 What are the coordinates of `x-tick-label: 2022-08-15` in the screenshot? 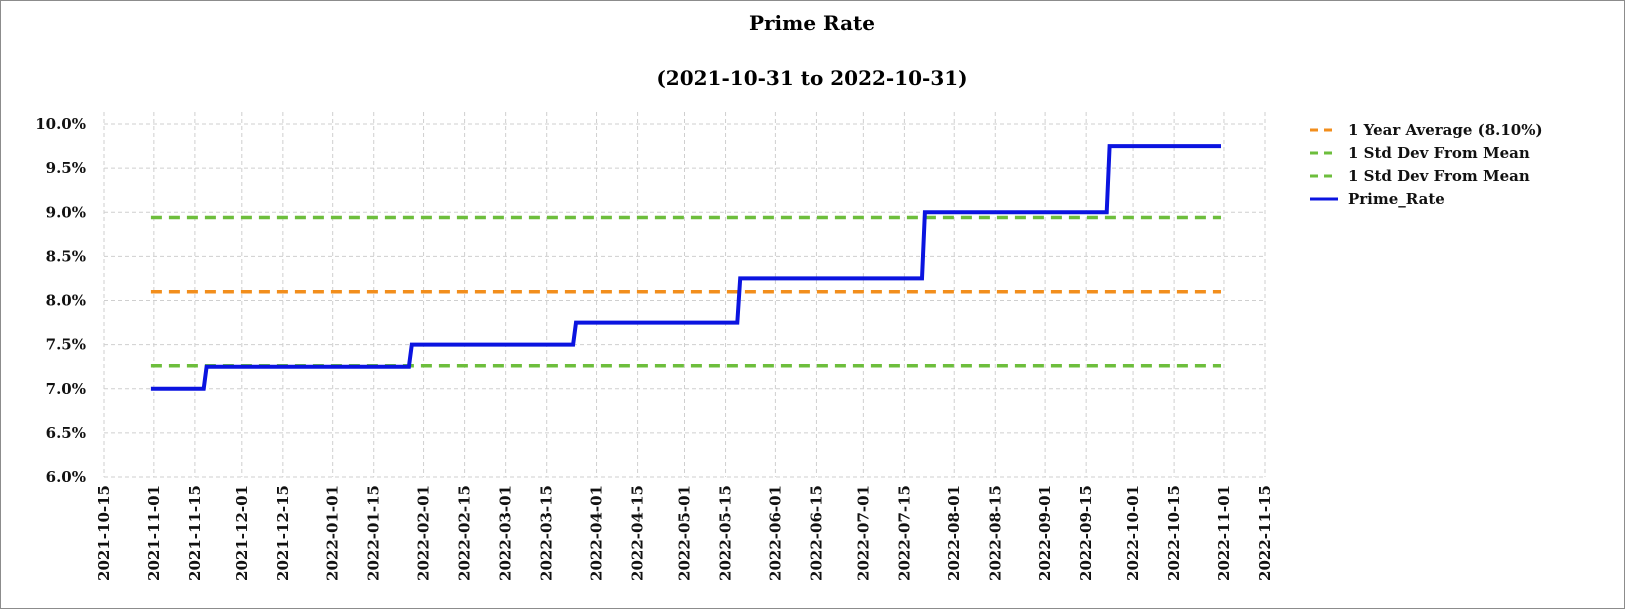 It's located at (995, 533).